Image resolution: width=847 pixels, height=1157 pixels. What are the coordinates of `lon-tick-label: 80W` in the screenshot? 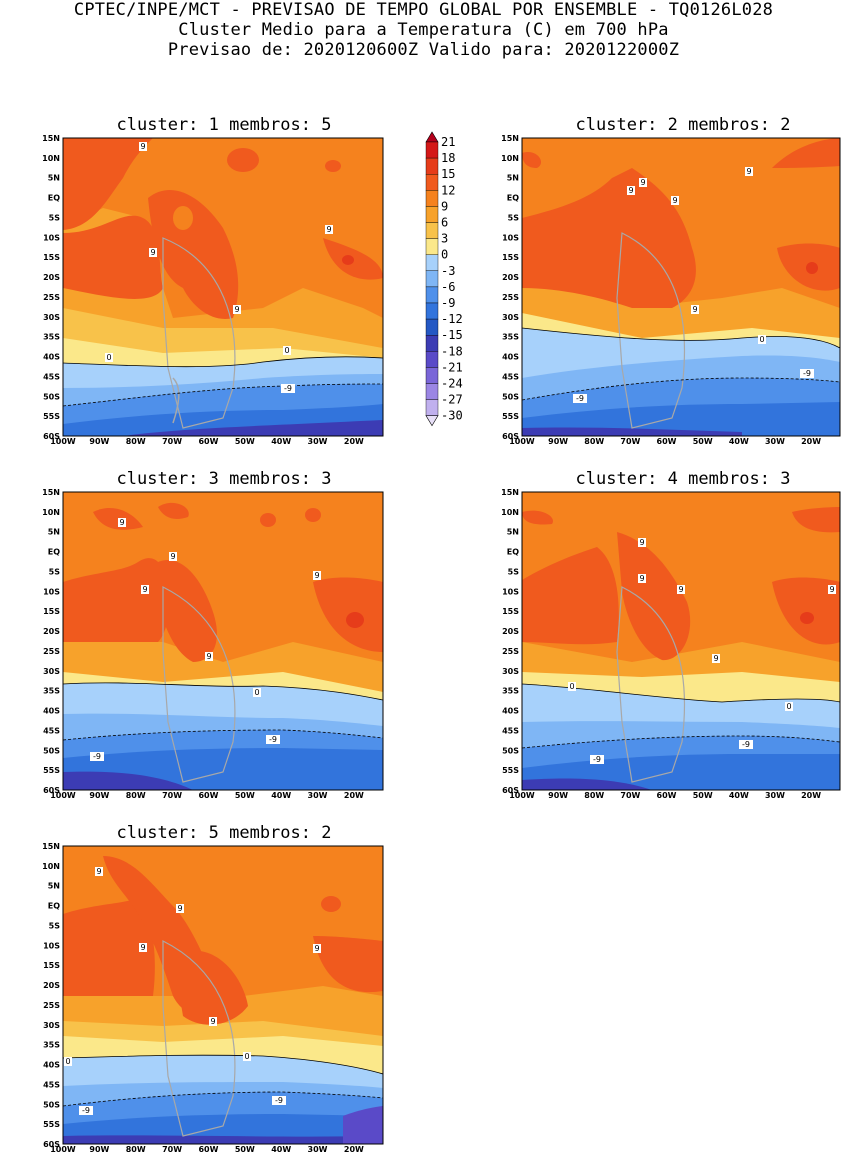 It's located at (594, 795).